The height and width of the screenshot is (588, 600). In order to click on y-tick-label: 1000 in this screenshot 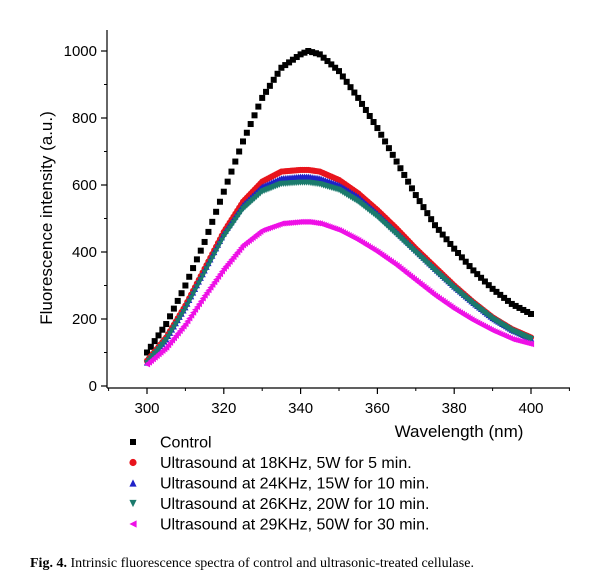, I will do `click(80, 51)`.